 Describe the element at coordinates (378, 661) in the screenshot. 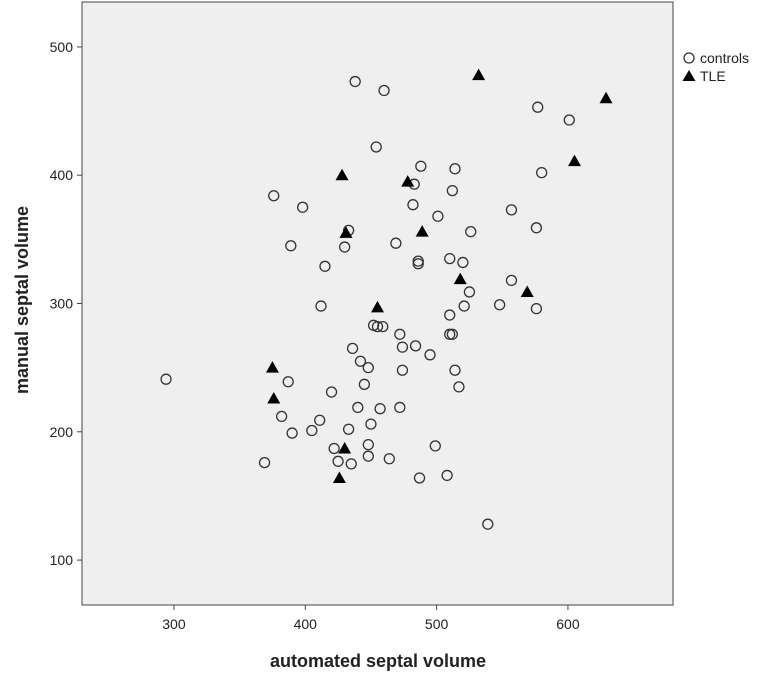

I see `x-axis-title: automated septal volume` at that location.